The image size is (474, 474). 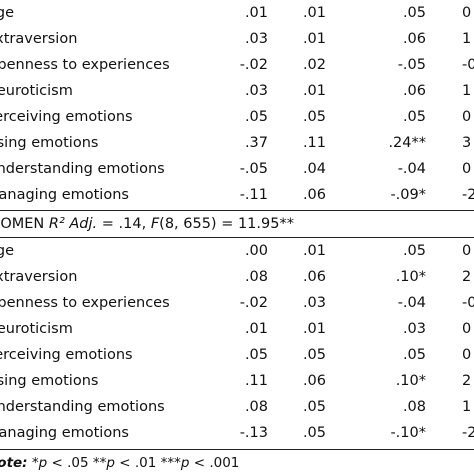 I want to click on b-value: -.11, so click(x=253, y=195).